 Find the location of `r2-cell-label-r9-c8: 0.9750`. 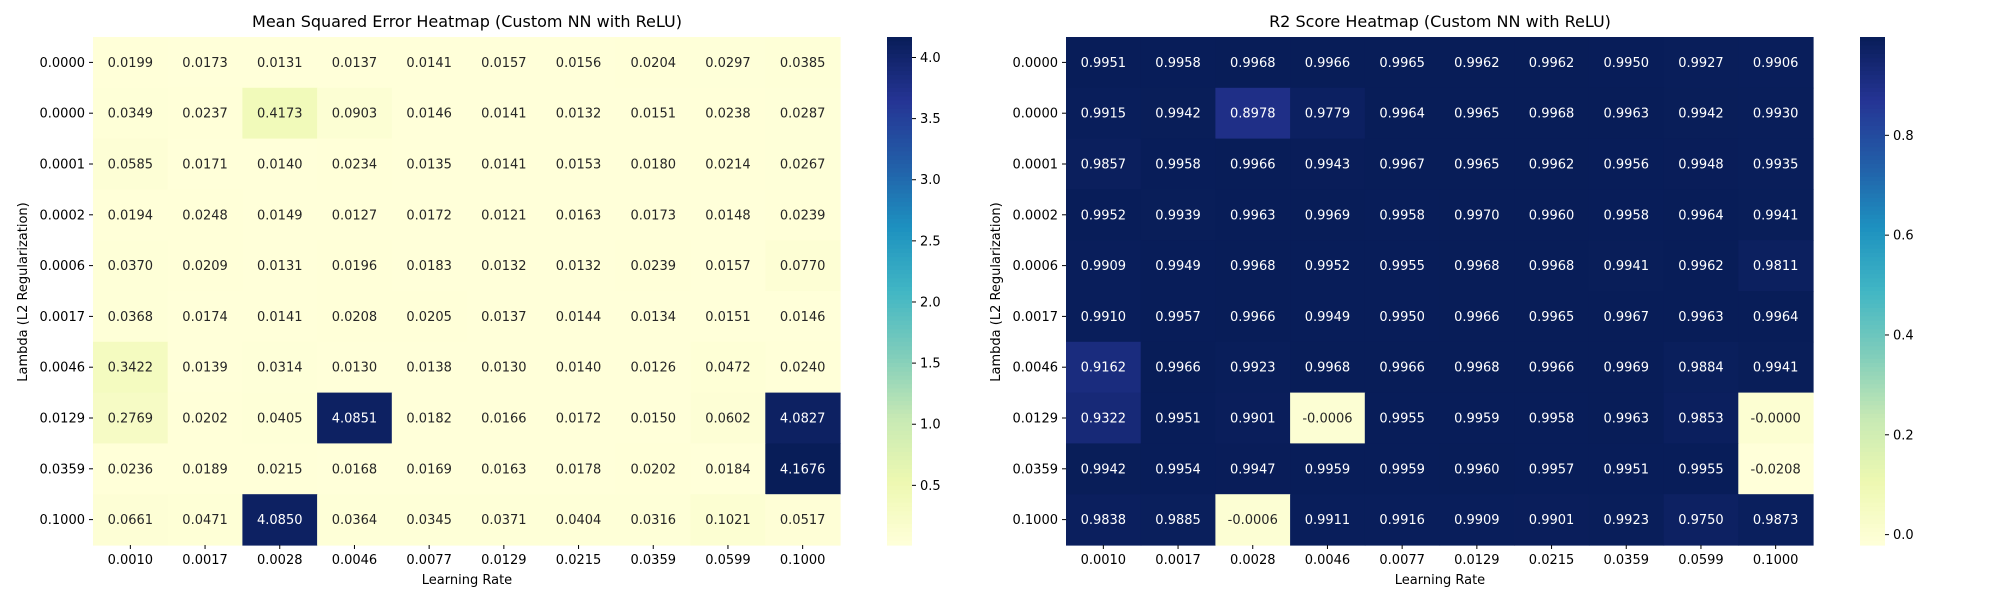

r2-cell-label-r9-c8: 0.9750 is located at coordinates (1701, 520).